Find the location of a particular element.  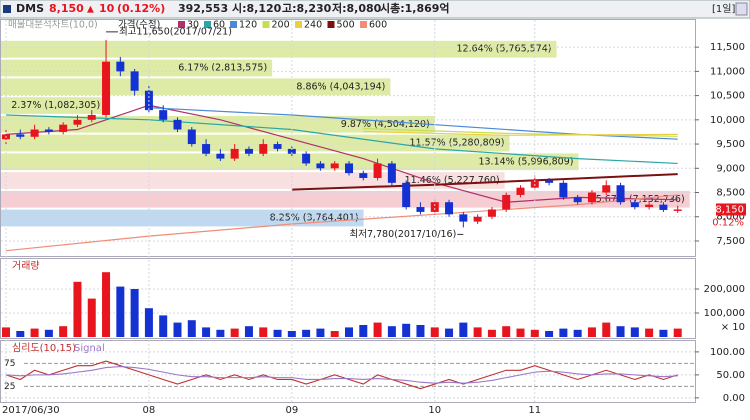

header-icon is located at coordinates (7, 9).